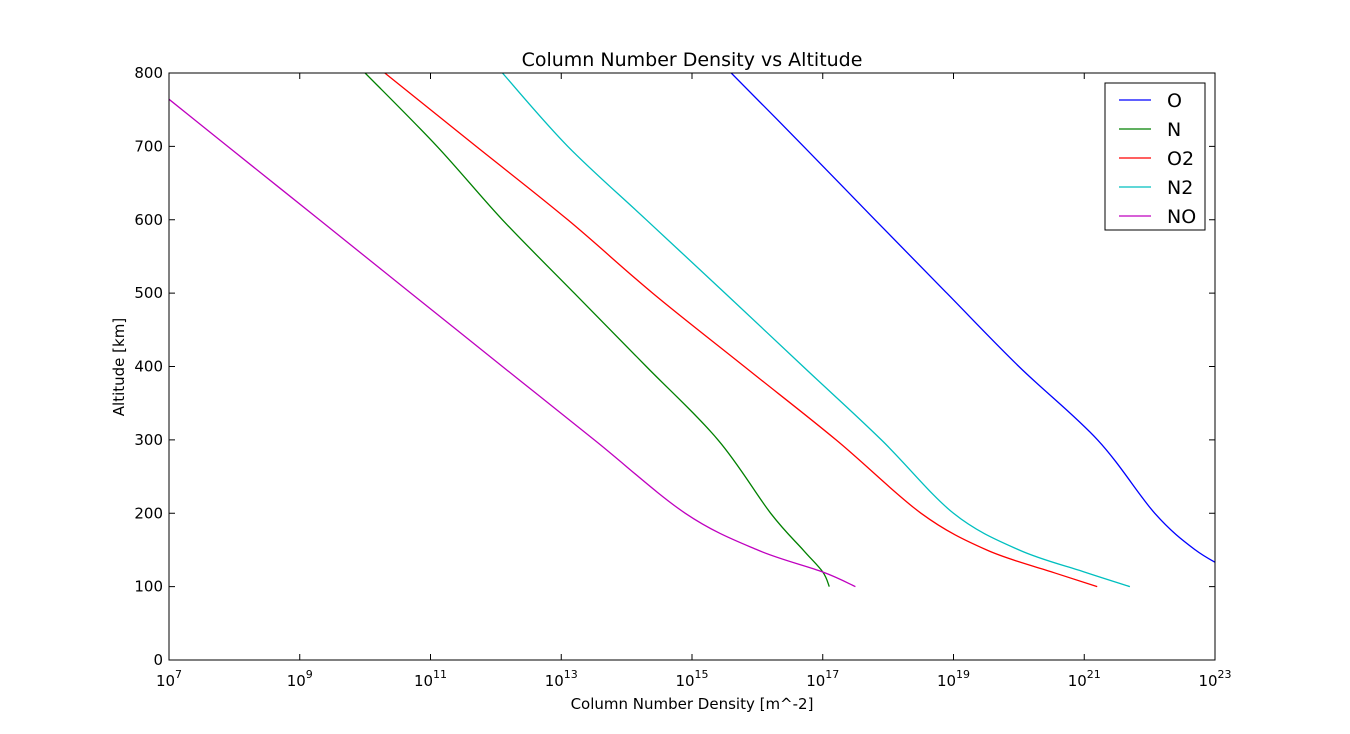 The height and width of the screenshot is (734, 1350). I want to click on y-tick-label: 700, so click(148, 146).